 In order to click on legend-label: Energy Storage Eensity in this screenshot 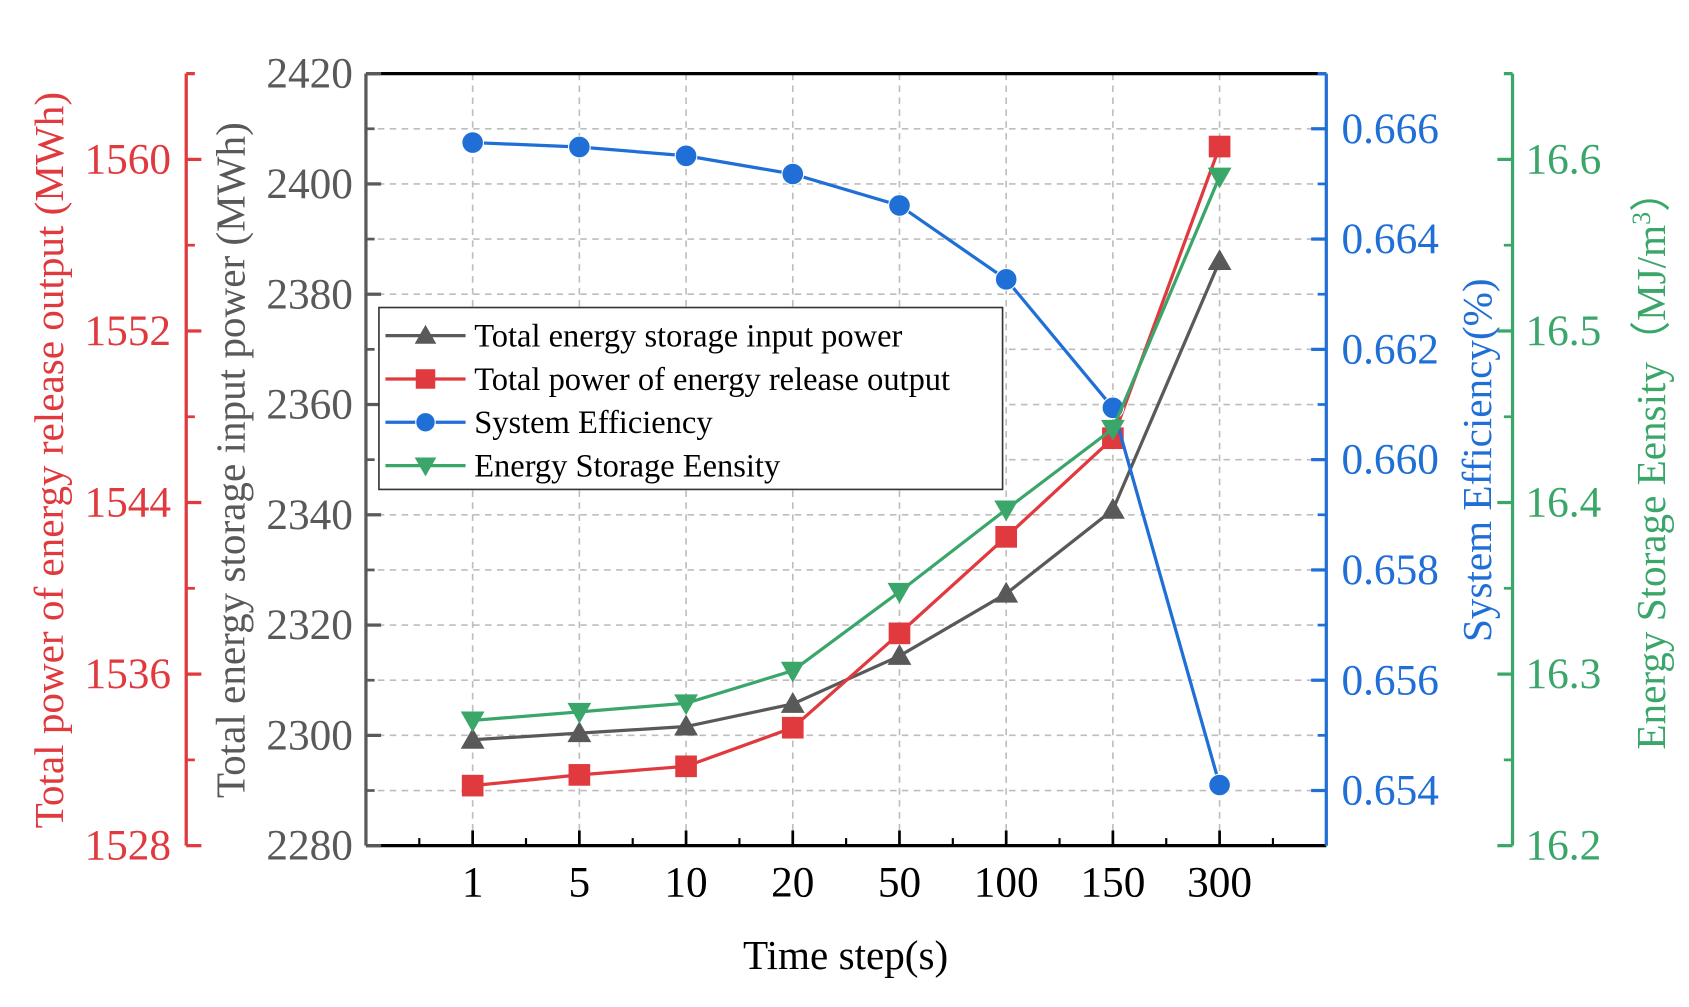, I will do `click(627, 466)`.